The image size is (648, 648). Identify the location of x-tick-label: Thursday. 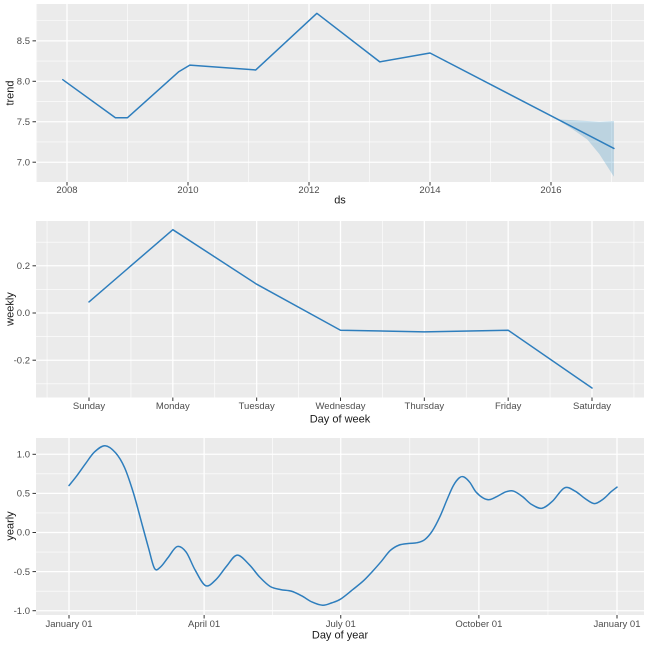
(425, 406).